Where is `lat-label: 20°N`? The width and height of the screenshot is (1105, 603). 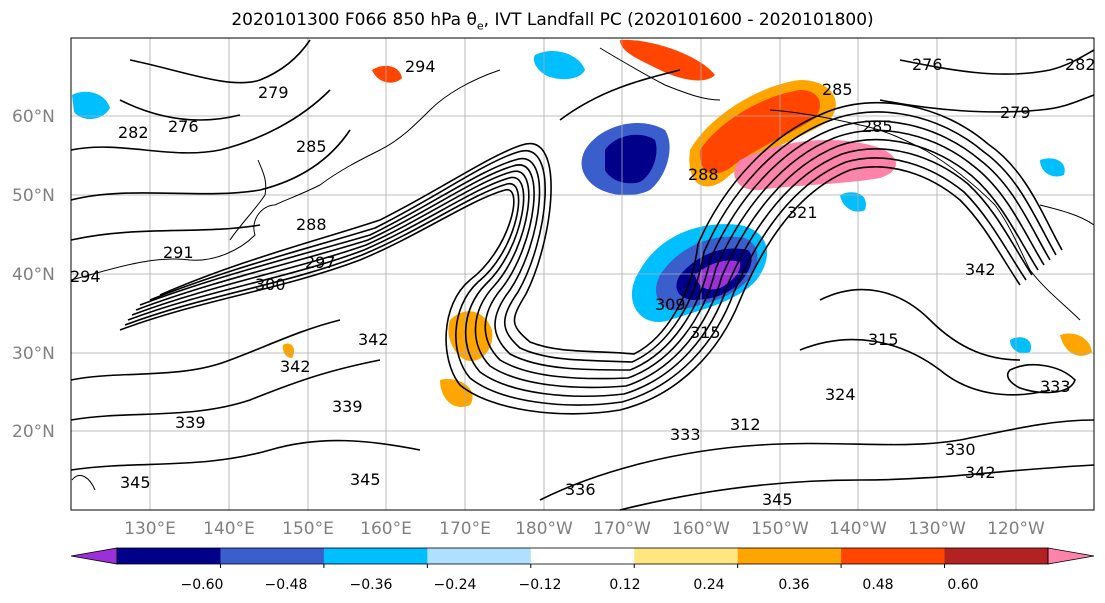
lat-label: 20°N is located at coordinates (33, 432).